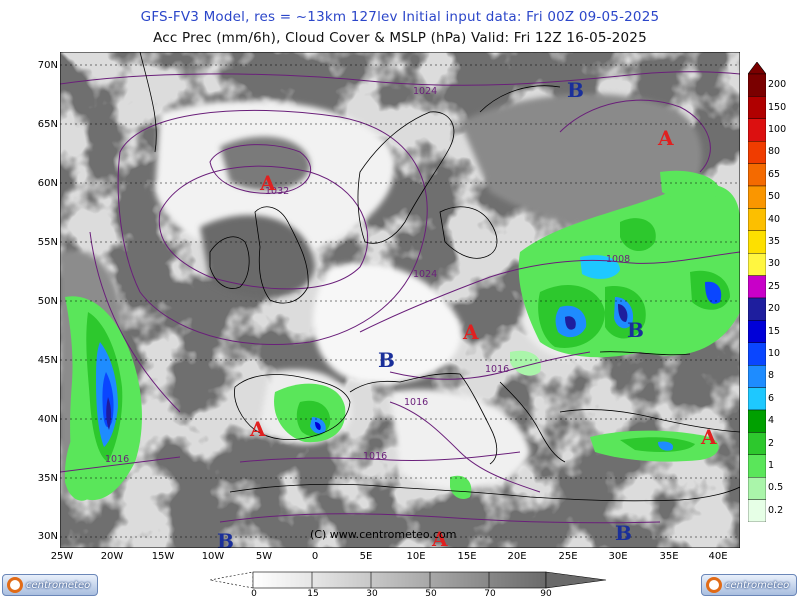 The height and width of the screenshot is (600, 800). I want to click on lat-label: 60N, so click(47, 183).